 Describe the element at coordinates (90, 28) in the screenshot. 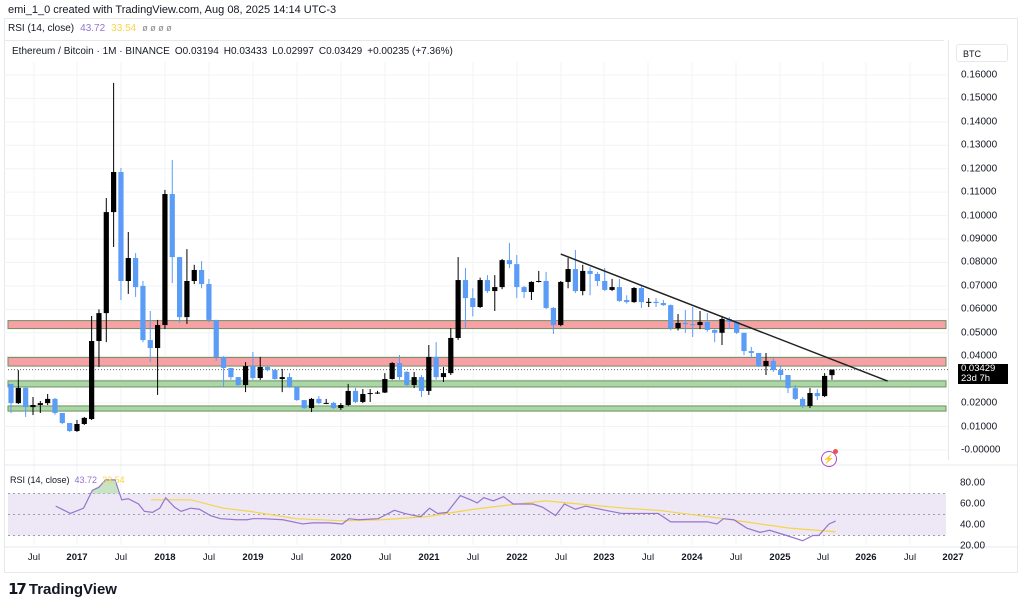

I see `rsi-legend-top: RSI (14, close) 43.72 33.54 ø ø ø ø` at that location.